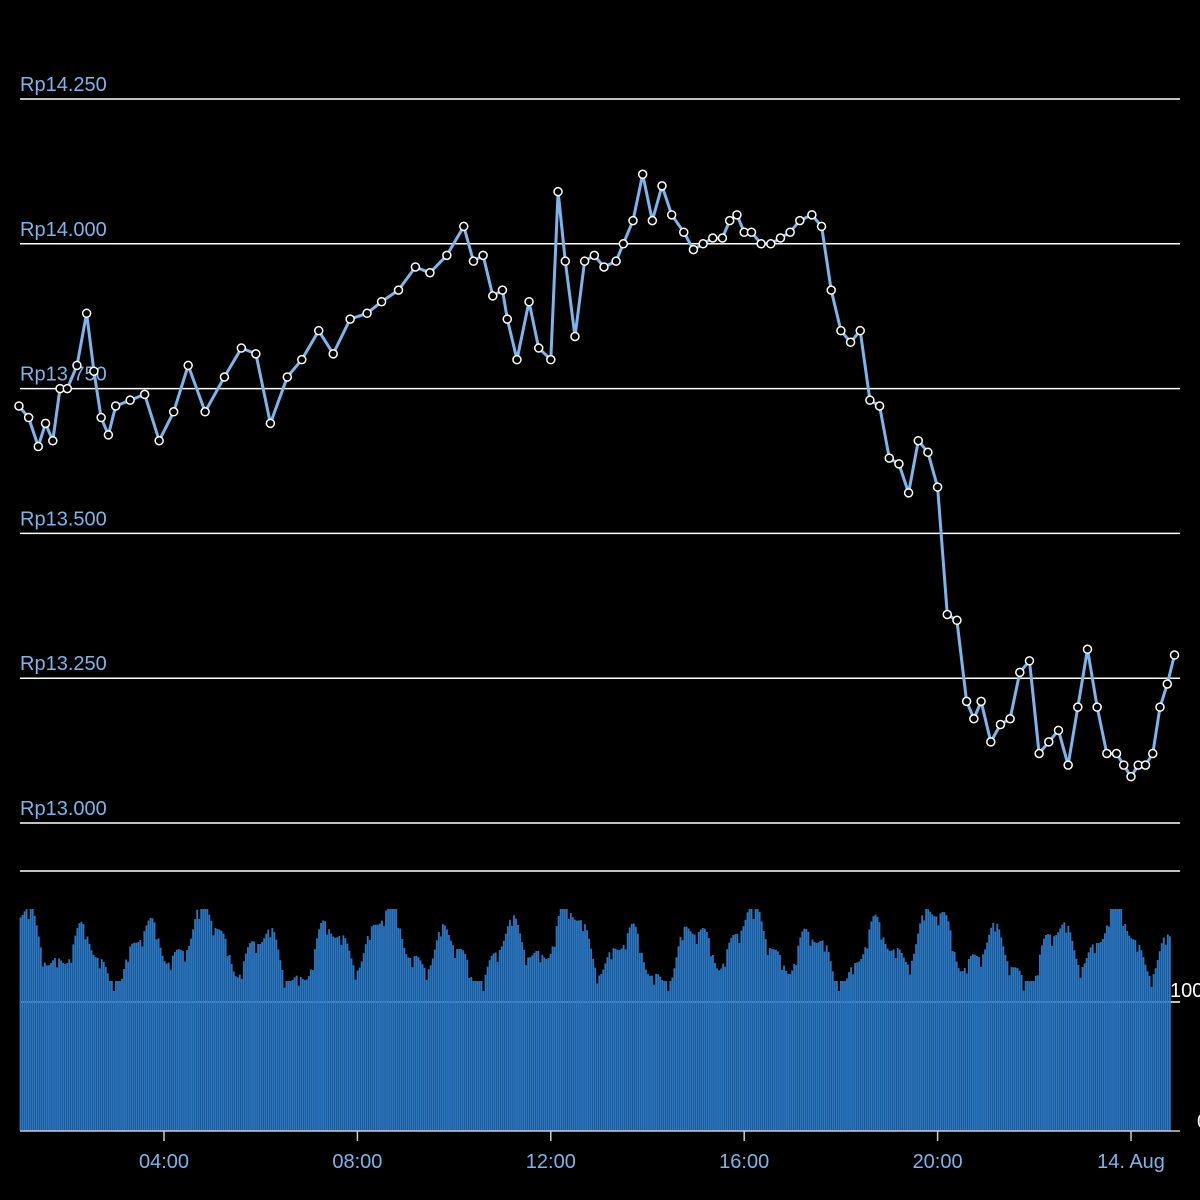  What do you see at coordinates (63, 664) in the screenshot?
I see `y-tick-label: Rp13.250` at bounding box center [63, 664].